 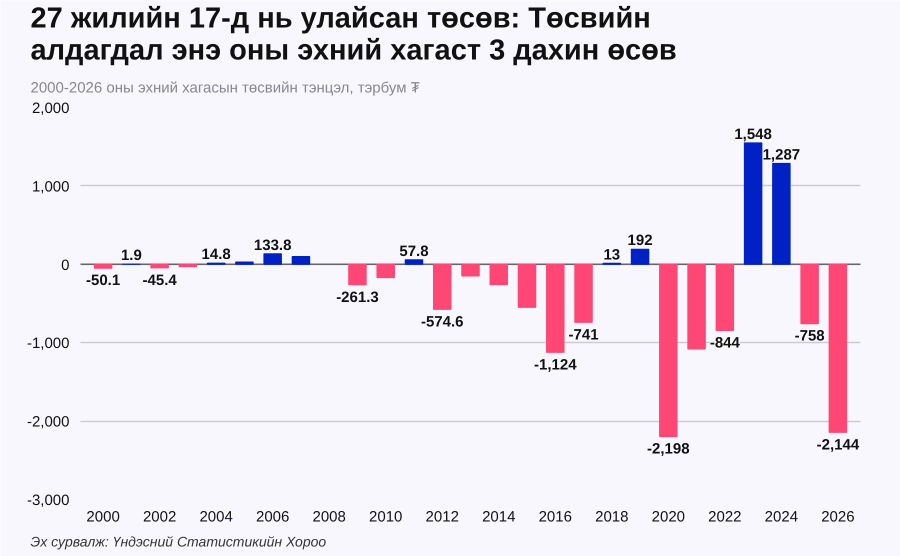 What do you see at coordinates (753, 134) in the screenshot?
I see `data-label: 1,548` at bounding box center [753, 134].